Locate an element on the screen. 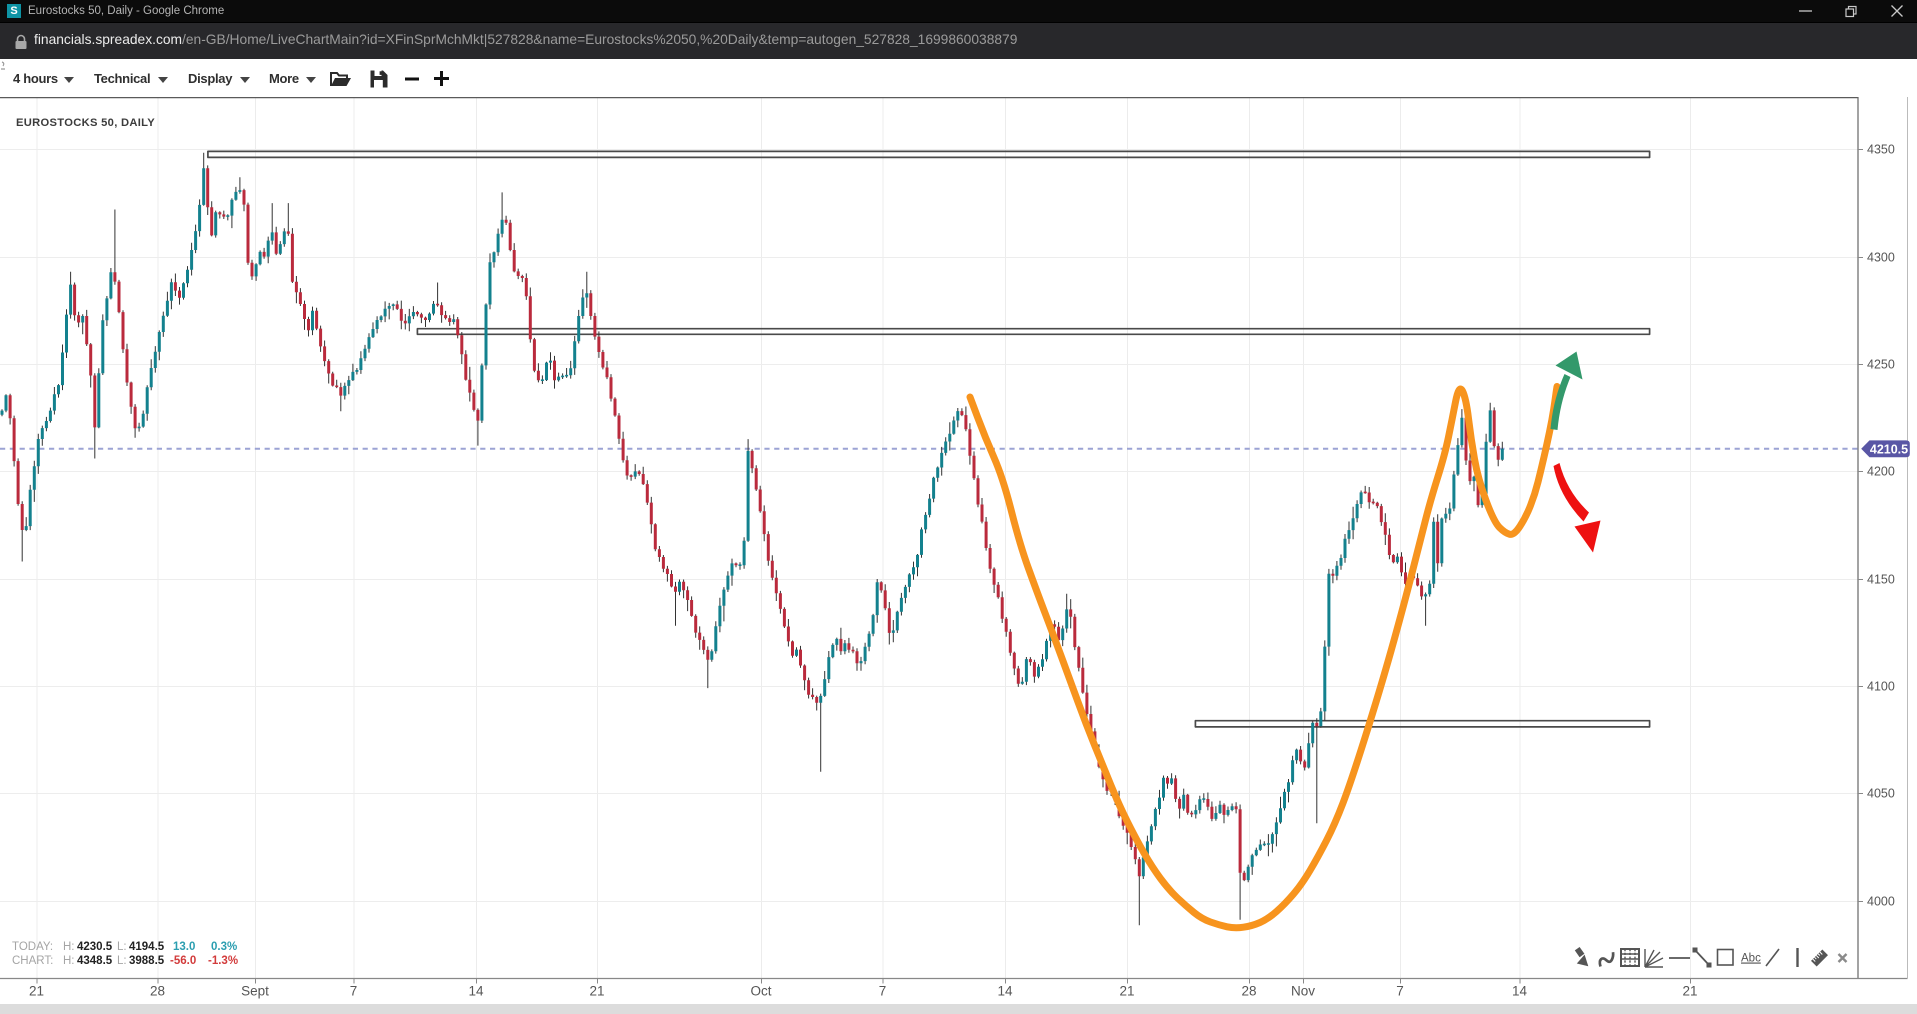 The height and width of the screenshot is (1014, 1917). svg-text: Oct is located at coordinates (760, 991).